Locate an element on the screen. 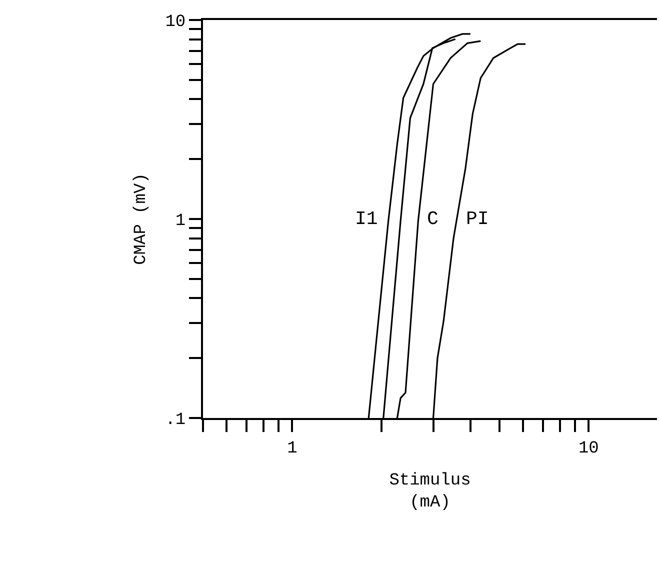 Image resolution: width=659 pixels, height=586 pixels. x-axis-title: Stimulus (mA) is located at coordinates (430, 491).